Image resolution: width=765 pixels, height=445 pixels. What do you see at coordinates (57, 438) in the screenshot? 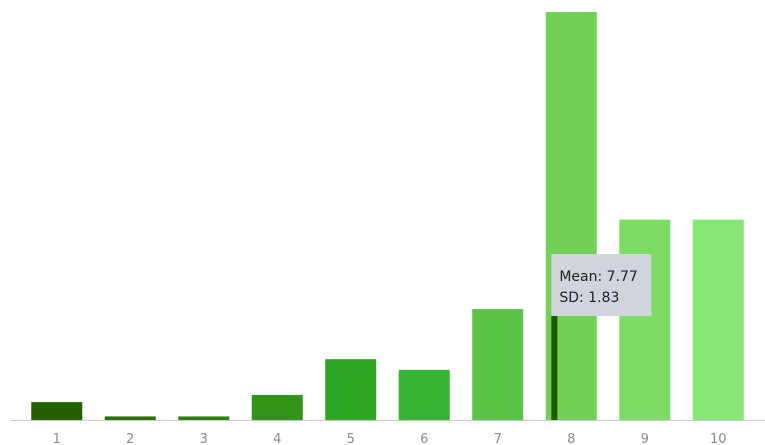
I see `x-tick-label-1: 1` at bounding box center [57, 438].